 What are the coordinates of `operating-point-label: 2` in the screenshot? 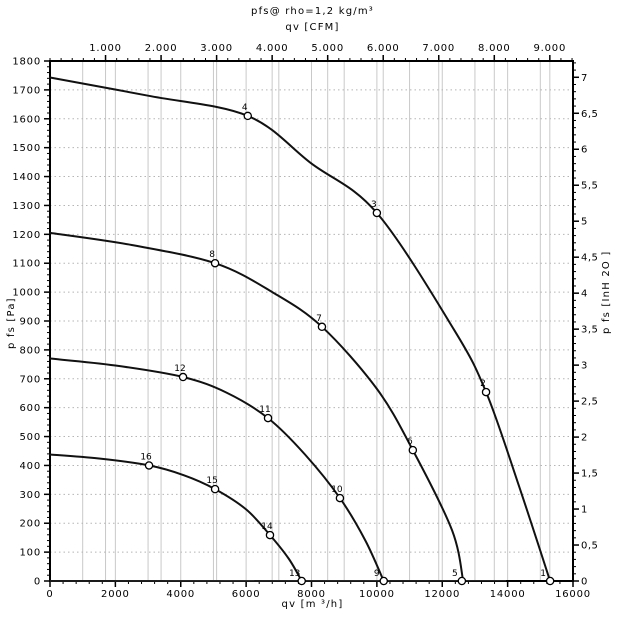 It's located at (483, 384).